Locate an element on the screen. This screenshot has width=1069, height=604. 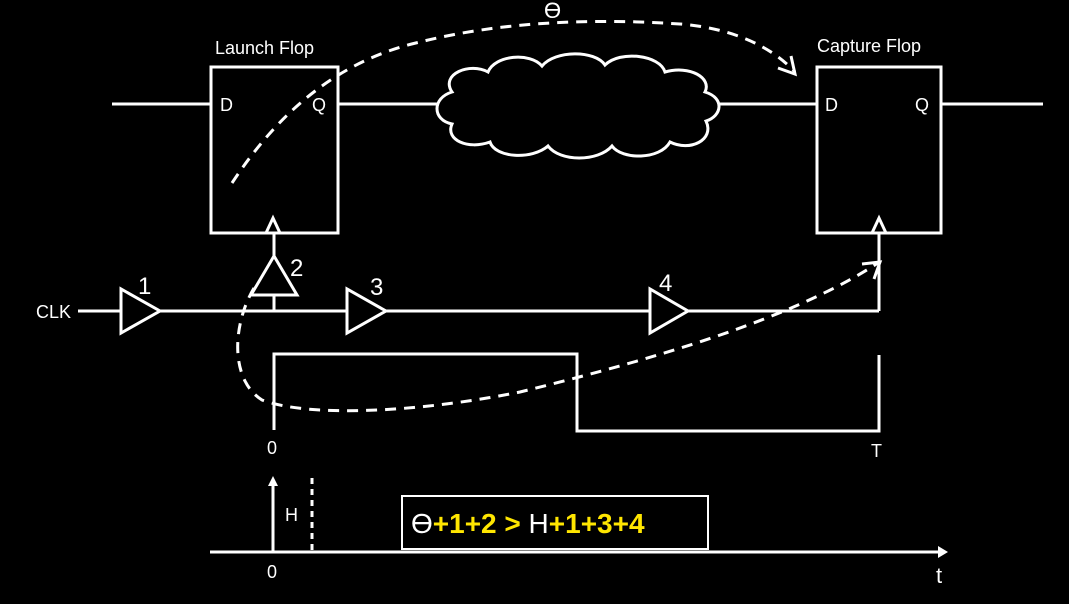
clock-buffer-1-icon is located at coordinates (141, 311).